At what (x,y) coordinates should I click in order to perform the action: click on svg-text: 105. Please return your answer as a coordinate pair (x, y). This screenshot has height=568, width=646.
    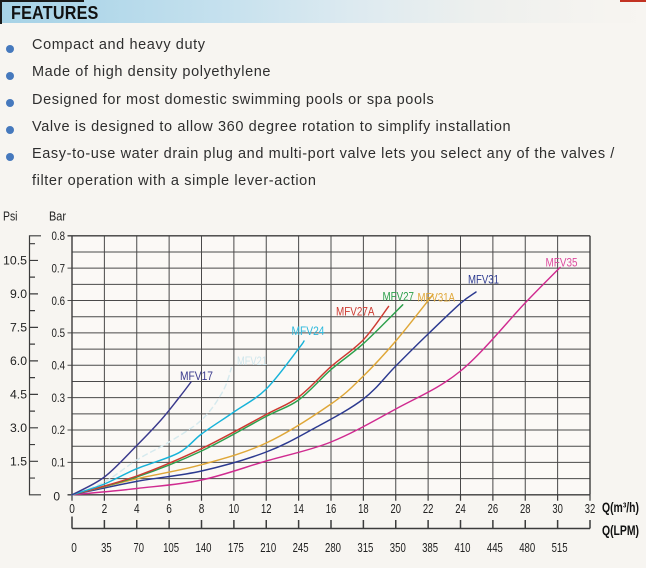
    Looking at the image, I should click on (171, 547).